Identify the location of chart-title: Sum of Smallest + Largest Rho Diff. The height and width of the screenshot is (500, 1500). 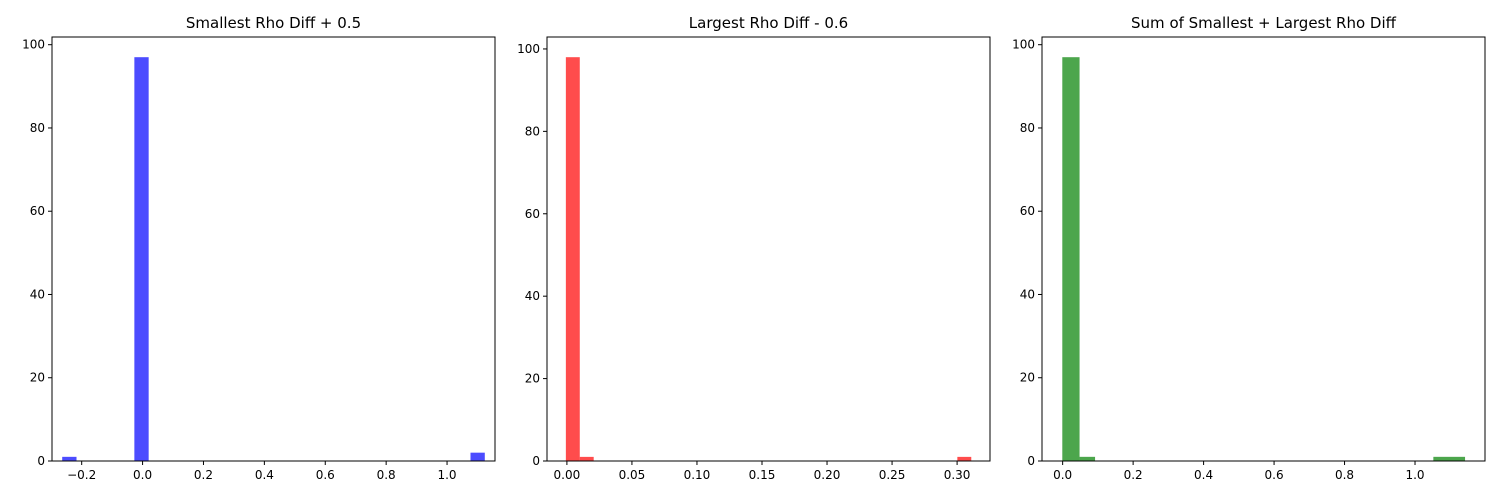
(1264, 23).